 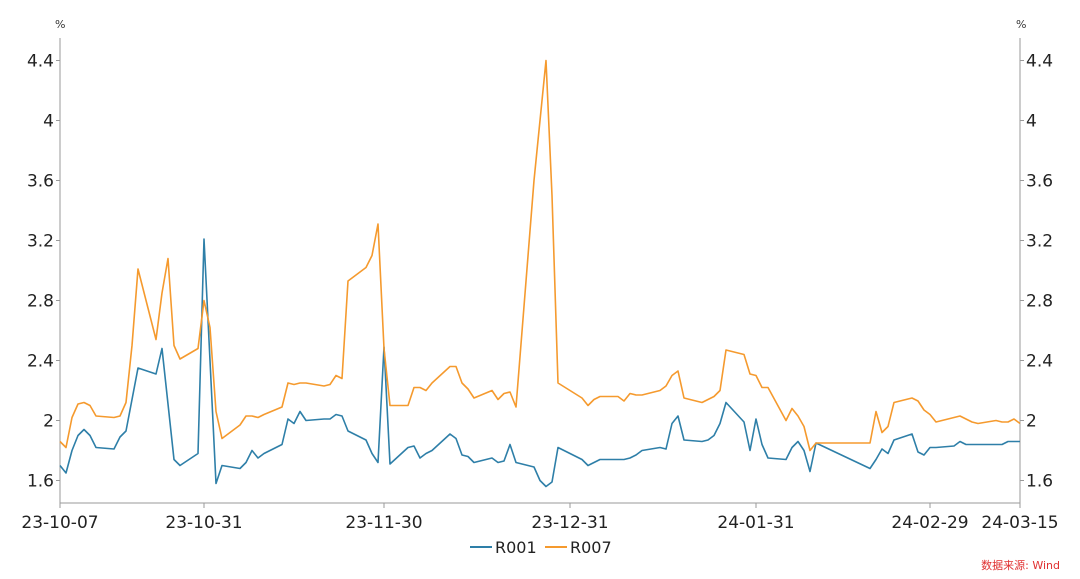 What do you see at coordinates (591, 547) in the screenshot?
I see `legend-label-r007: R007` at bounding box center [591, 547].